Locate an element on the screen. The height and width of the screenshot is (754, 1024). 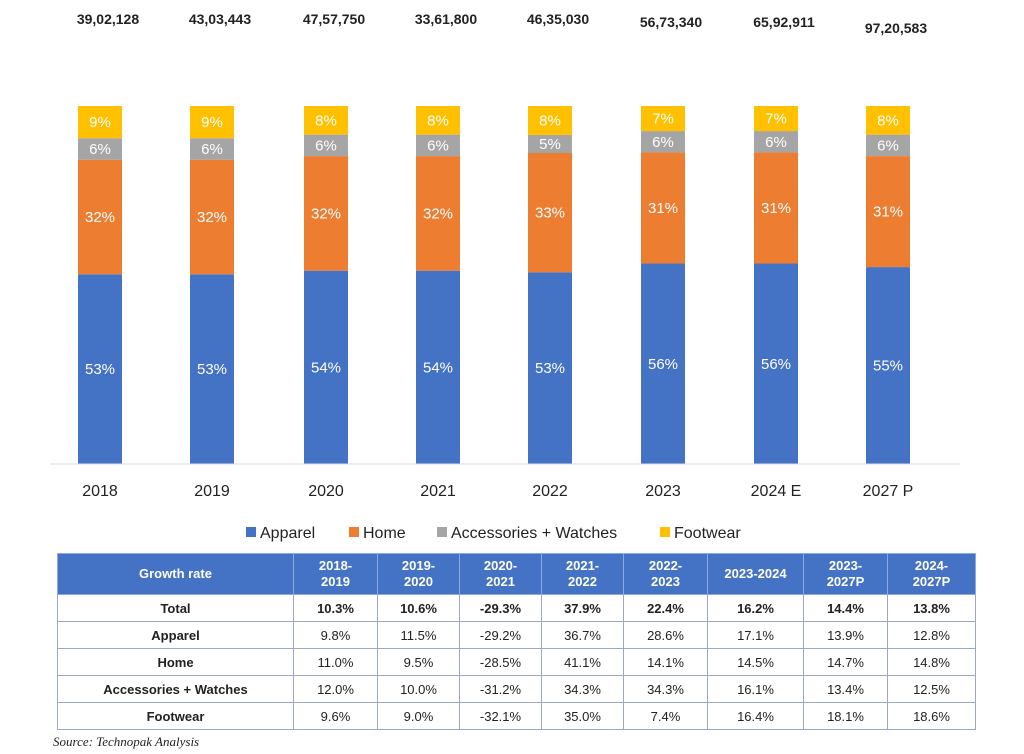
x-tick-label: 2018 is located at coordinates (100, 491).